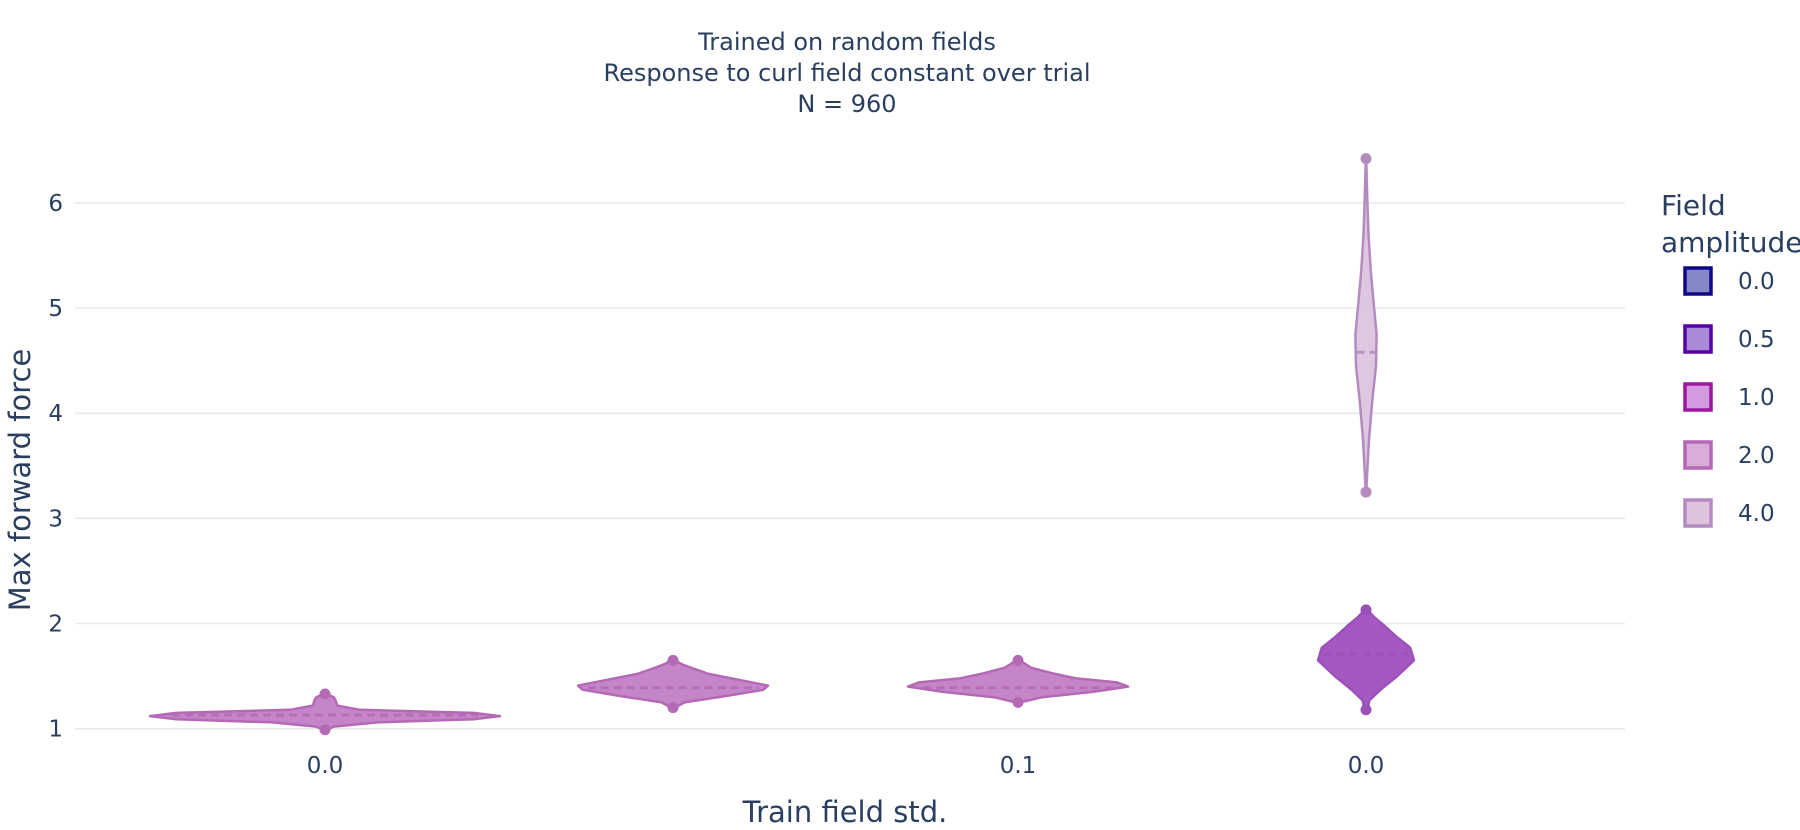 The image size is (1800, 830). What do you see at coordinates (1756, 514) in the screenshot?
I see `legend-label: 4.0` at bounding box center [1756, 514].